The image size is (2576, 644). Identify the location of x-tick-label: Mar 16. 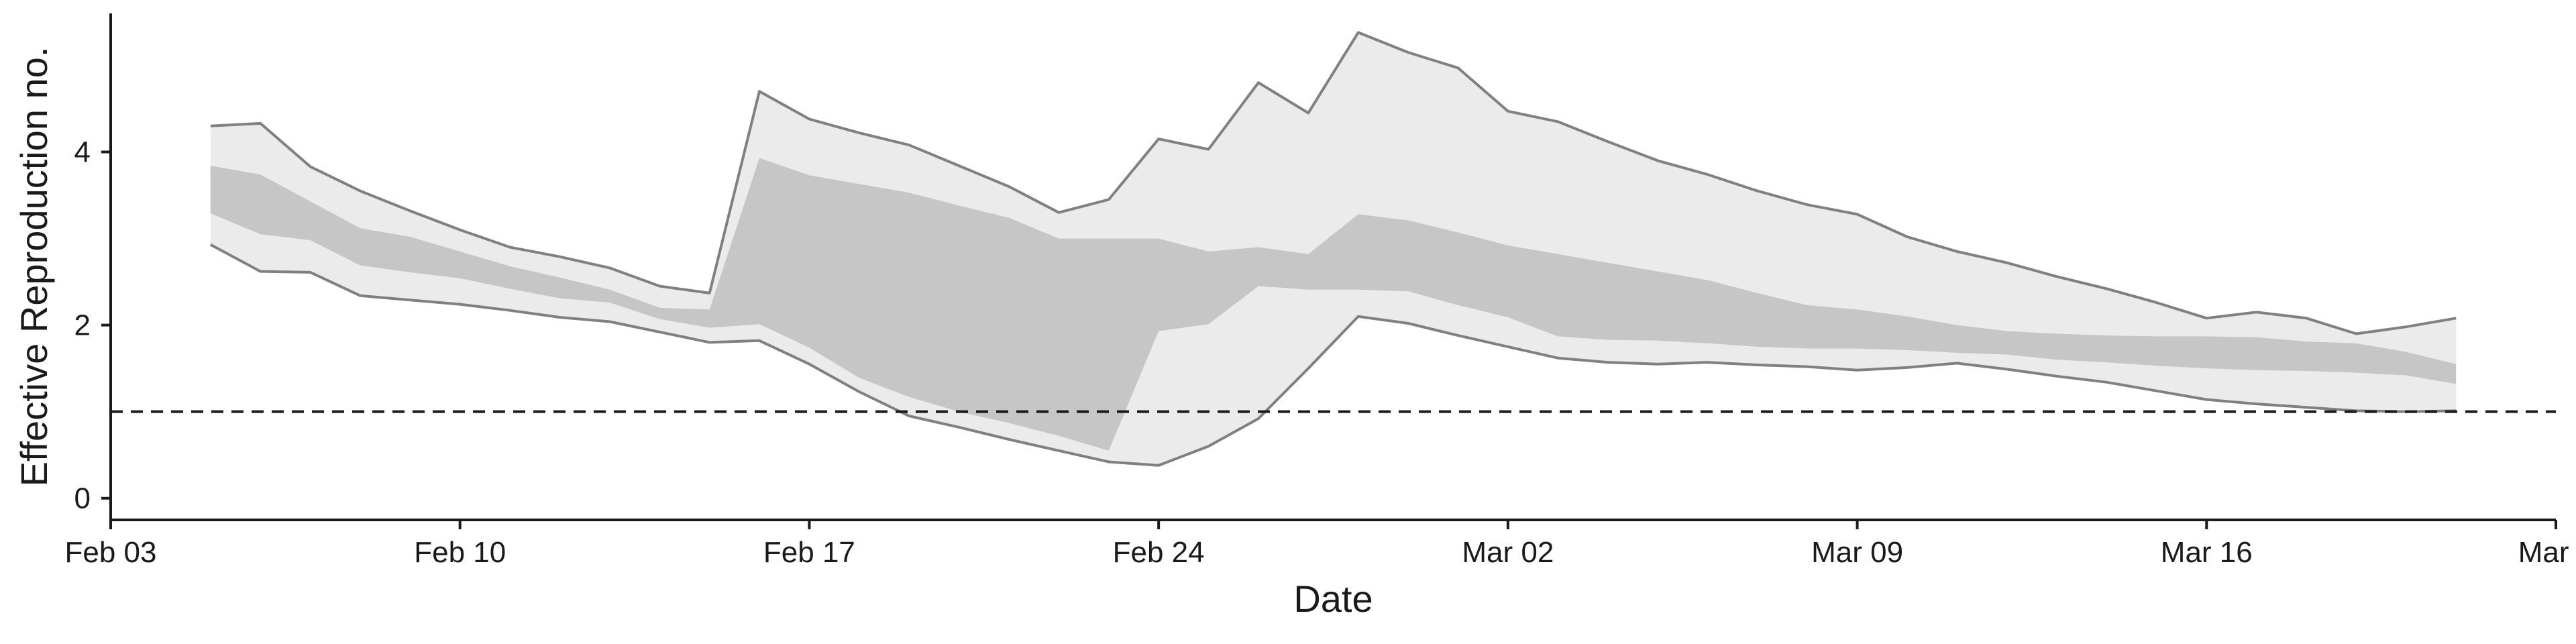
(2207, 552).